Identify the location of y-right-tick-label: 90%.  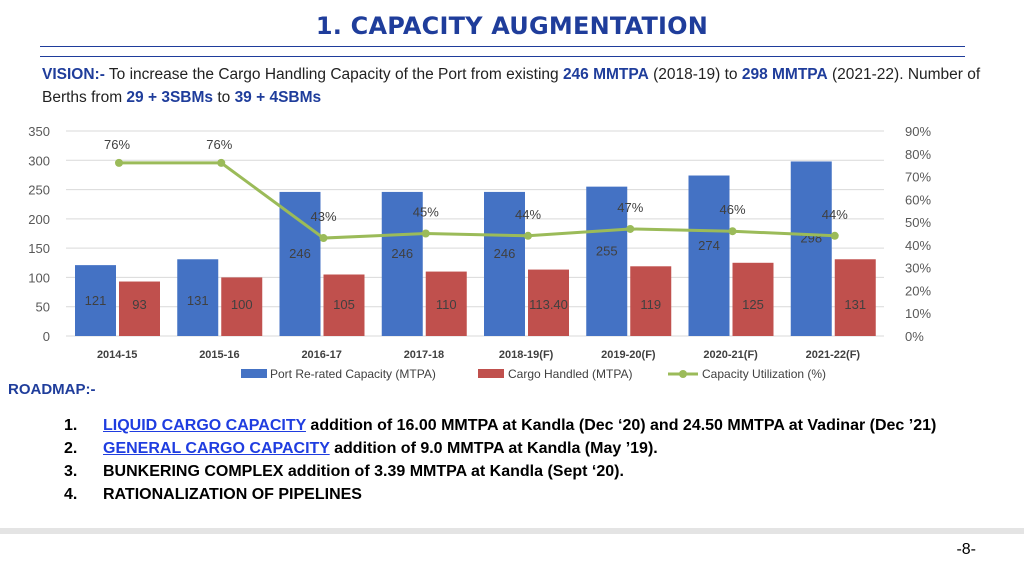
(918, 131).